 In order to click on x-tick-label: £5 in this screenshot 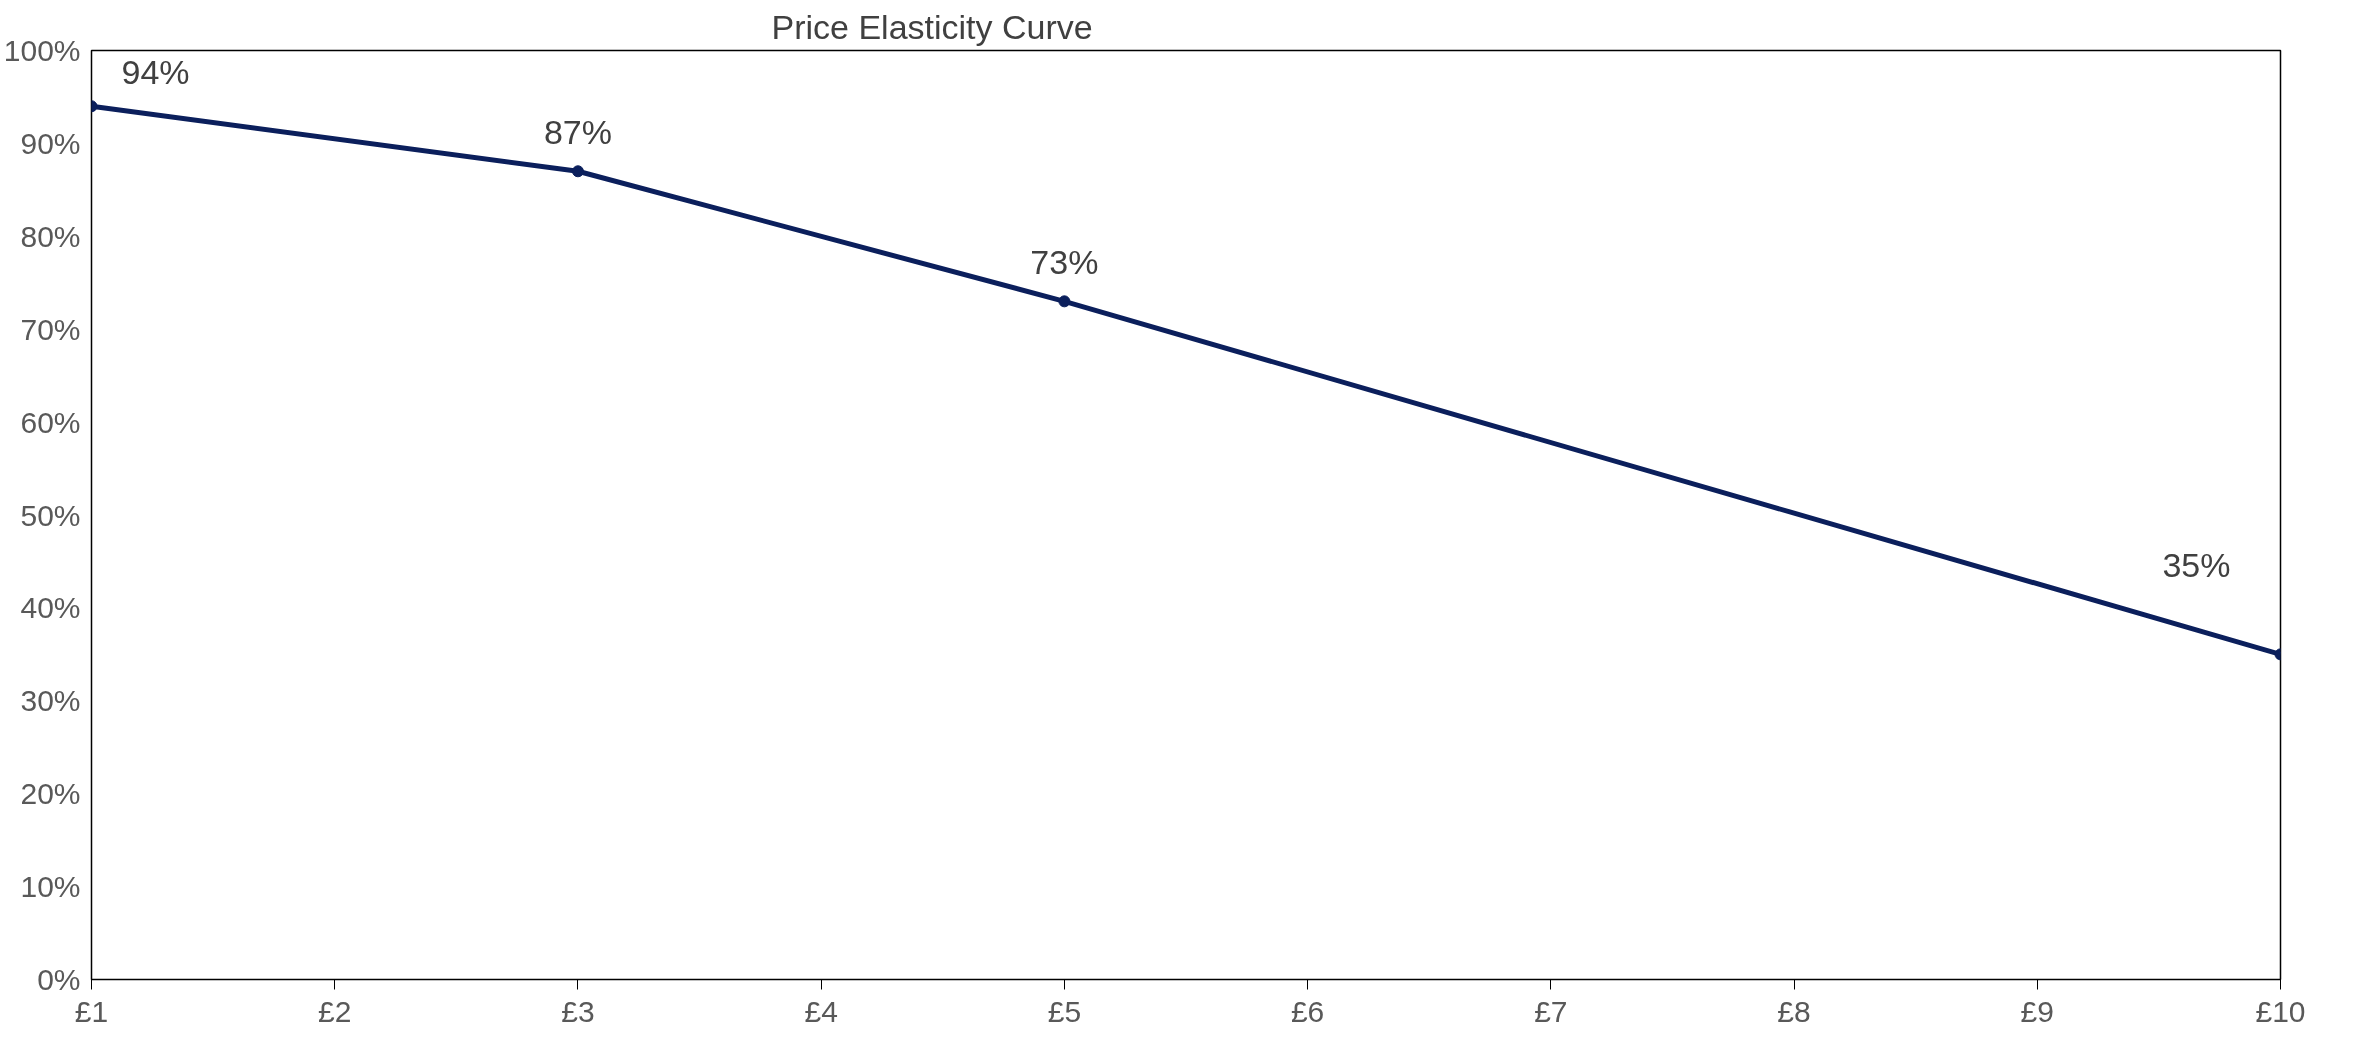, I will do `click(1064, 1011)`.